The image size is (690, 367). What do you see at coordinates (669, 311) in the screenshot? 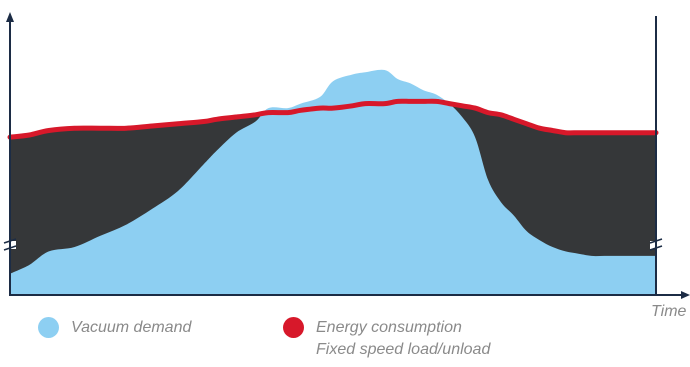
I see `x-axis-title: Time` at bounding box center [669, 311].